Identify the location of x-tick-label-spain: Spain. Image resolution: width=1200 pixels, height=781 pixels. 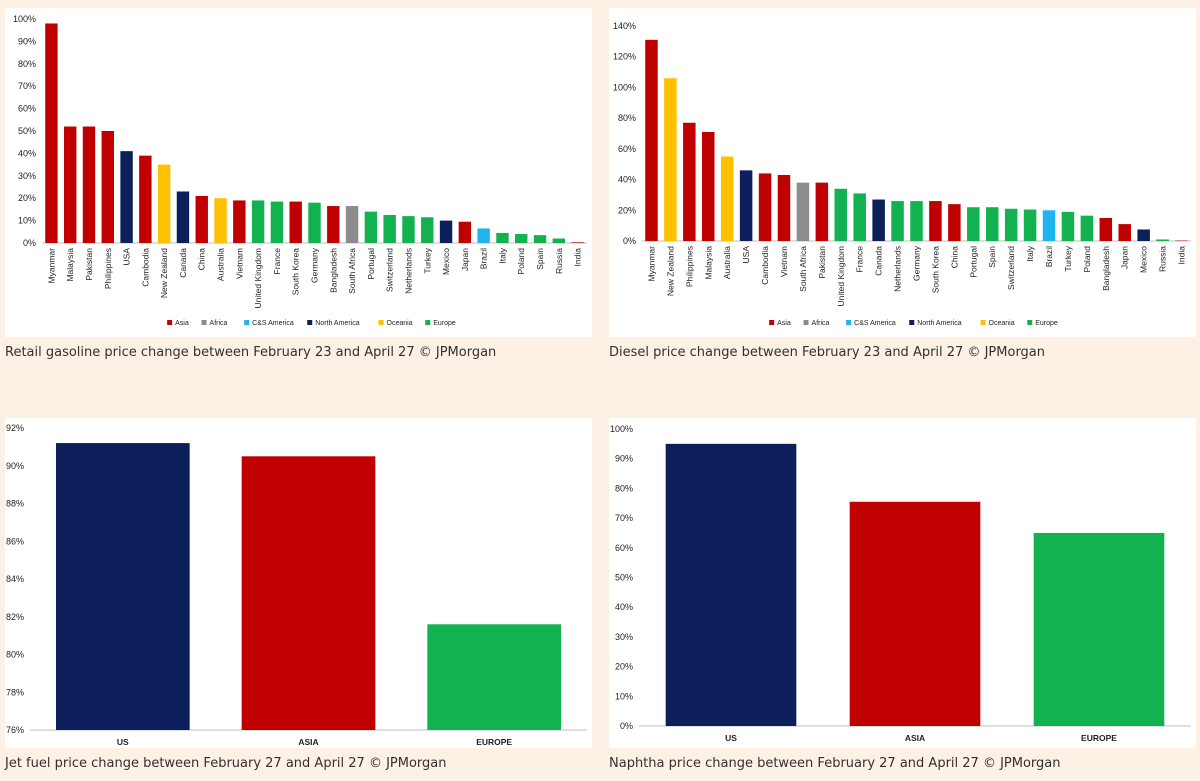
(540, 259).